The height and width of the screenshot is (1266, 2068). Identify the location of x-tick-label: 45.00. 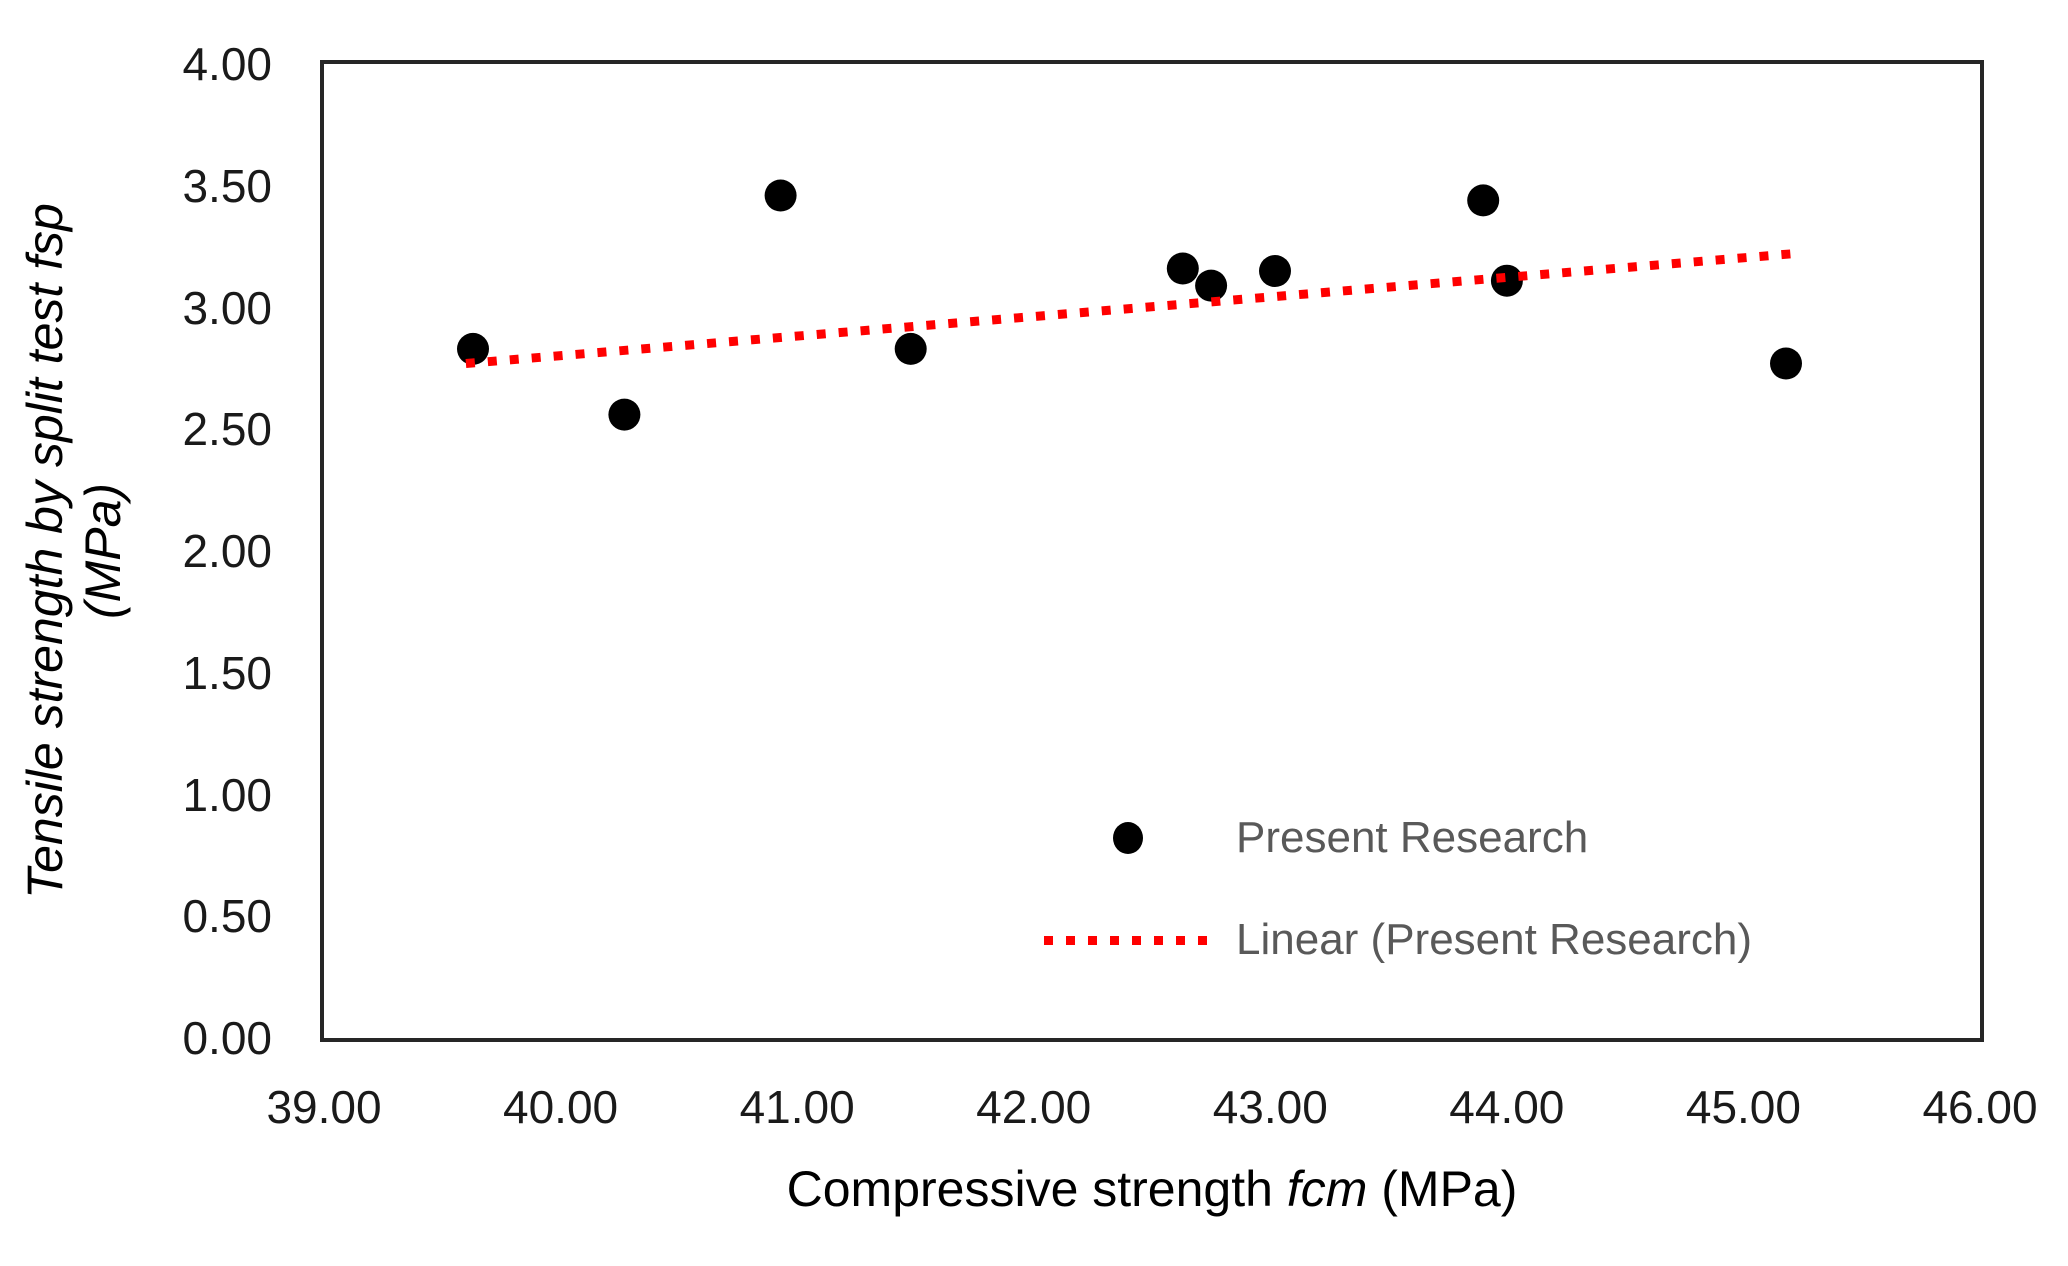
(1743, 1107).